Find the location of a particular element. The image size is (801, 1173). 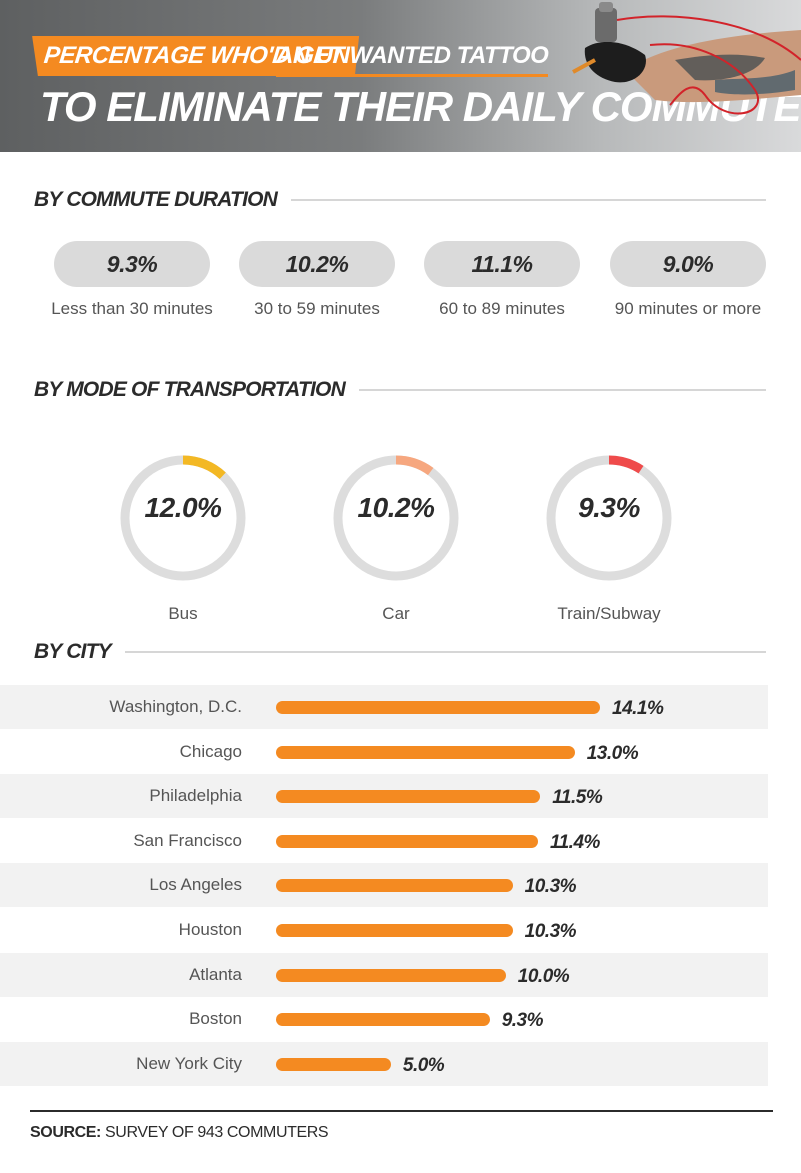

duration-value: 9.3% is located at coordinates (132, 264).